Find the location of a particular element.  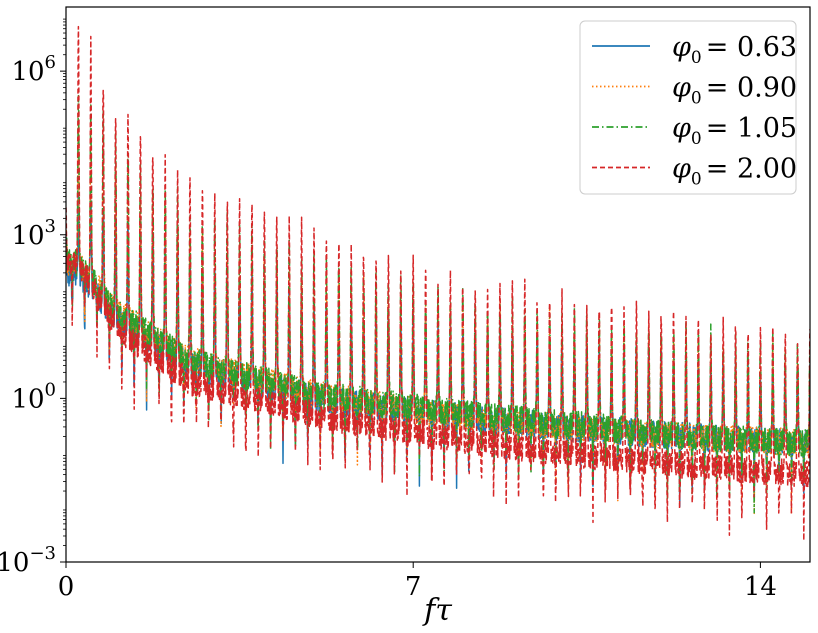

x-axis: 0 7 14 is located at coordinates (417, 582).